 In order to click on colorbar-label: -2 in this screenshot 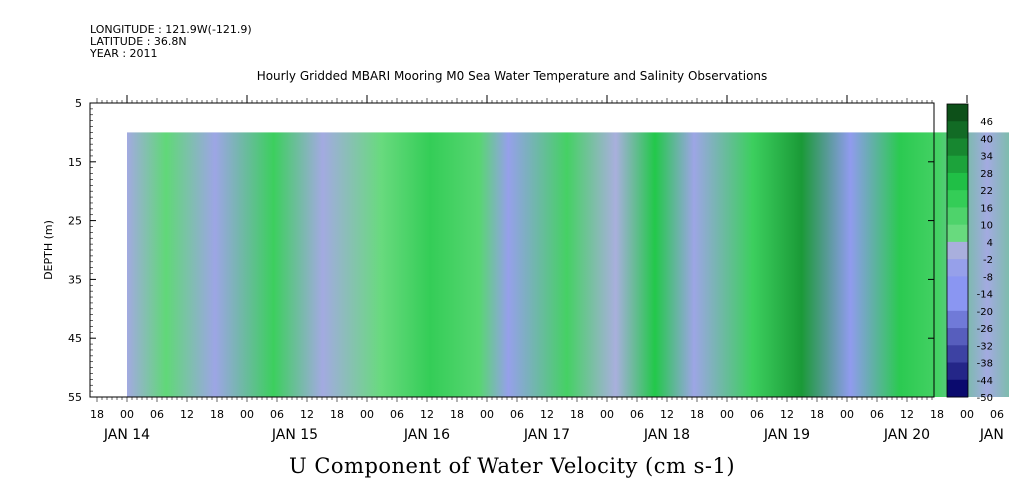, I will do `click(988, 260)`.